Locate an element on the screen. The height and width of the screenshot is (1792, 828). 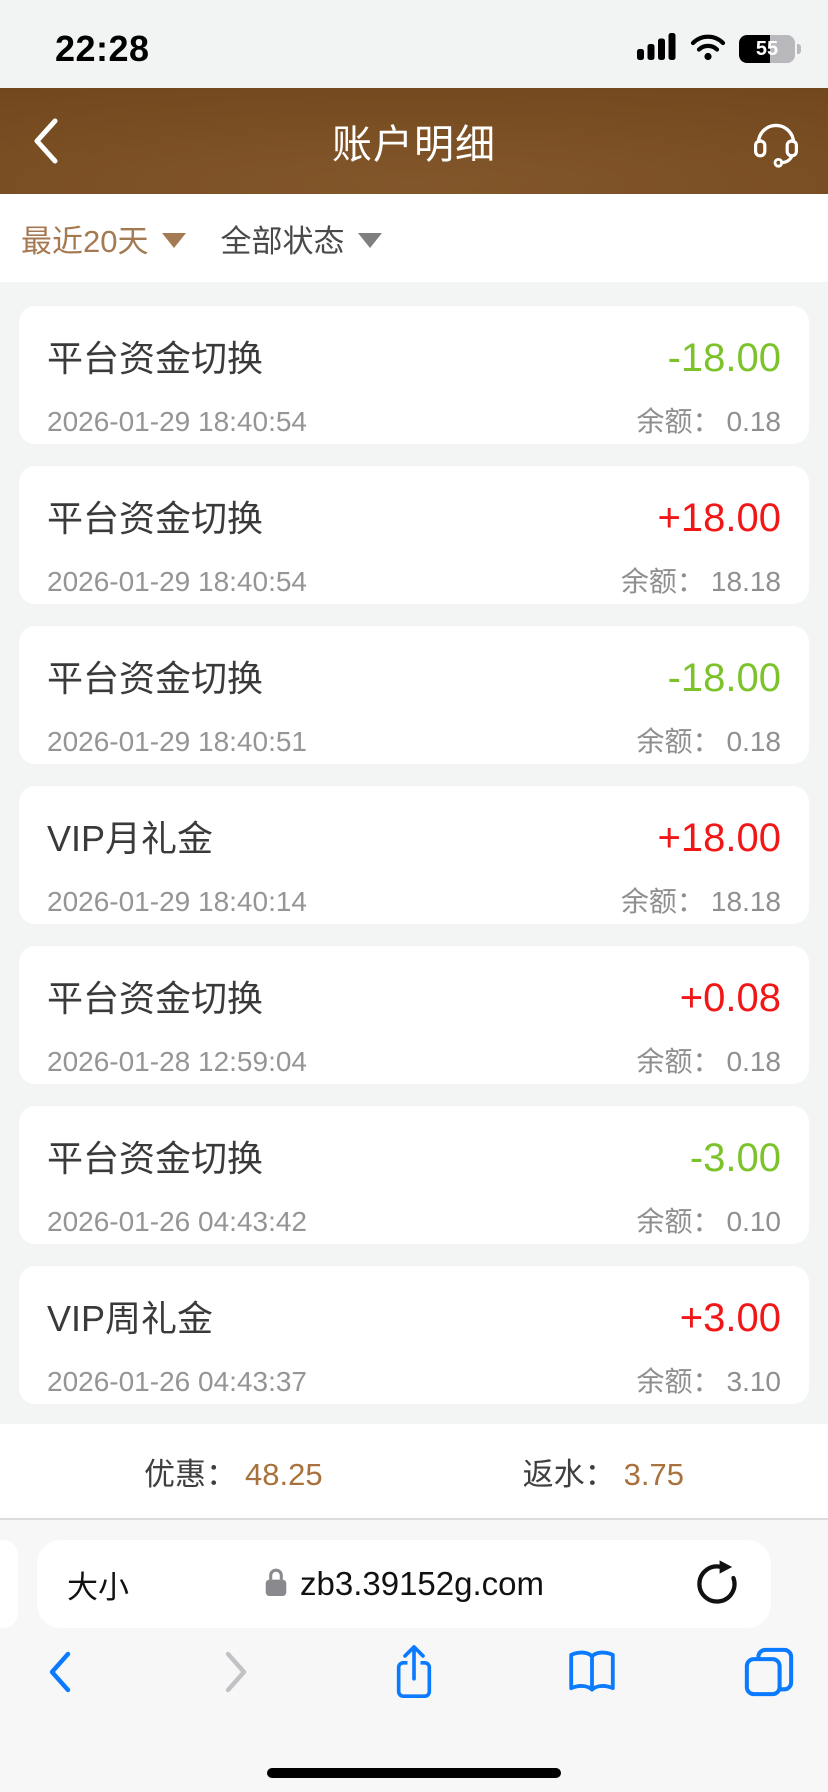
rebate-total: 返水： 3.75 is located at coordinates (603, 1471).